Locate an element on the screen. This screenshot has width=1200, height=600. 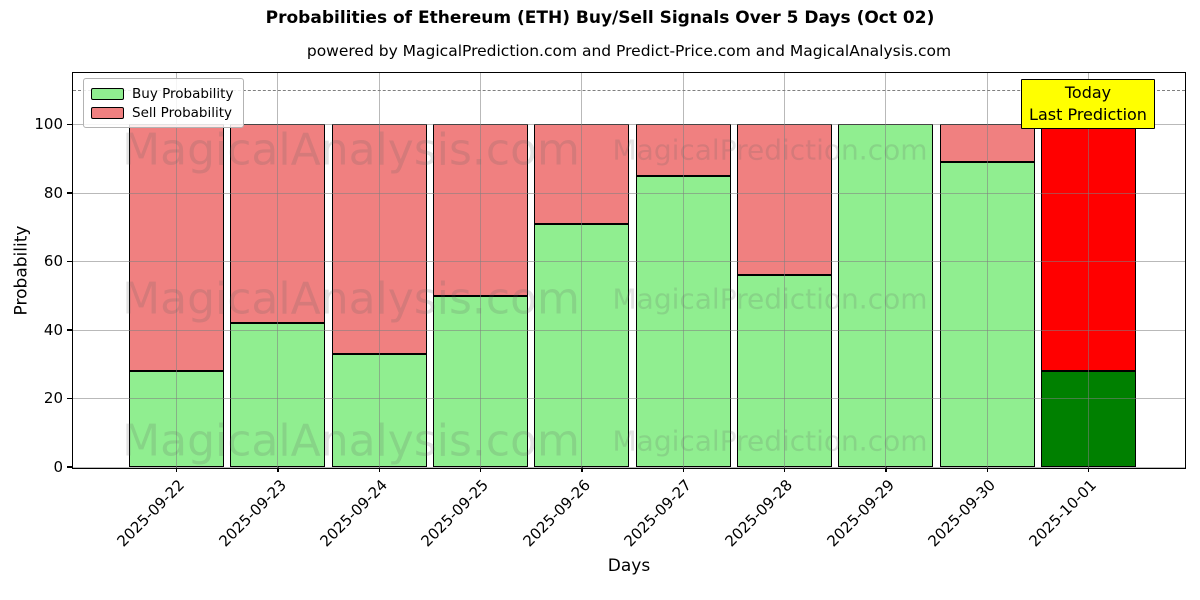
y-tick-label-40: 40 is located at coordinates (53, 329).